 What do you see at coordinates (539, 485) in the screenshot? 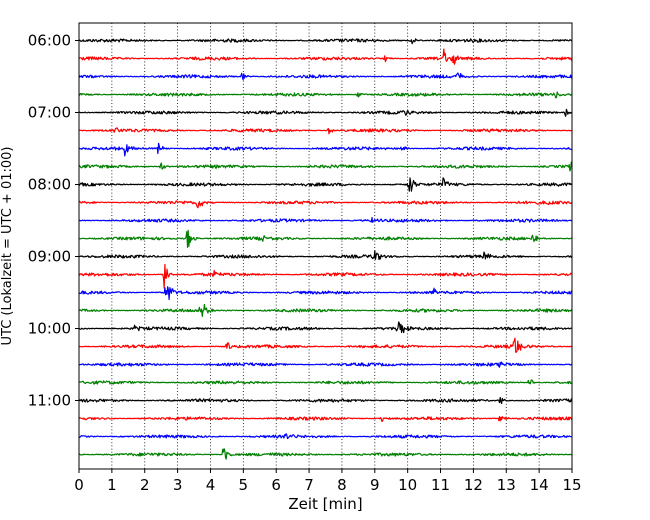
I see `x-tick-label: 14` at bounding box center [539, 485].